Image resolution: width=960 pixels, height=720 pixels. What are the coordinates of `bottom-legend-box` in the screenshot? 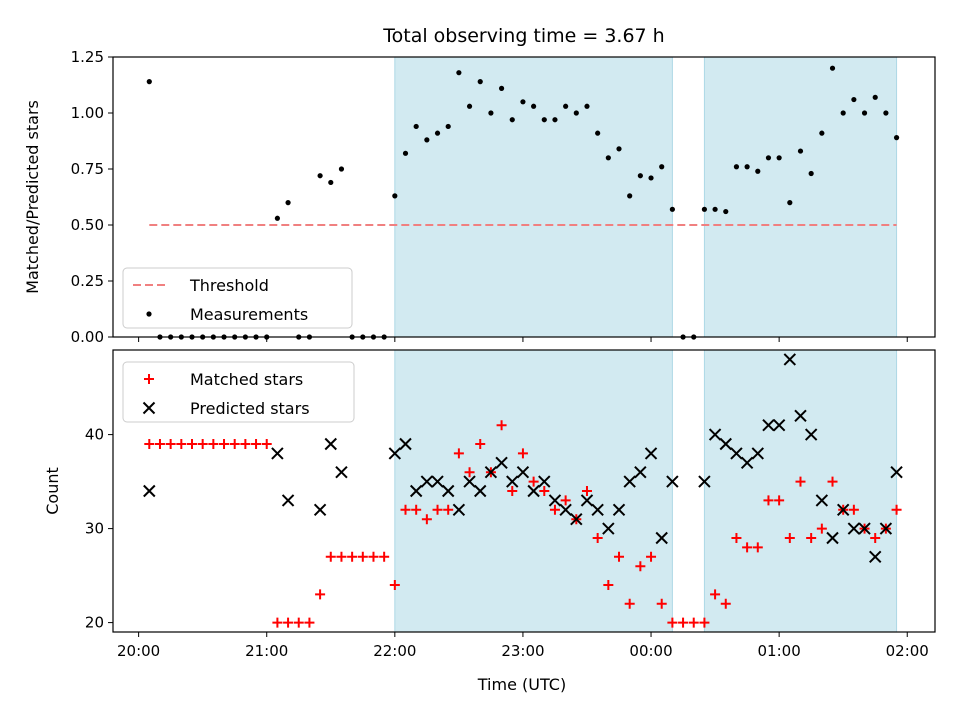 It's located at (238, 392).